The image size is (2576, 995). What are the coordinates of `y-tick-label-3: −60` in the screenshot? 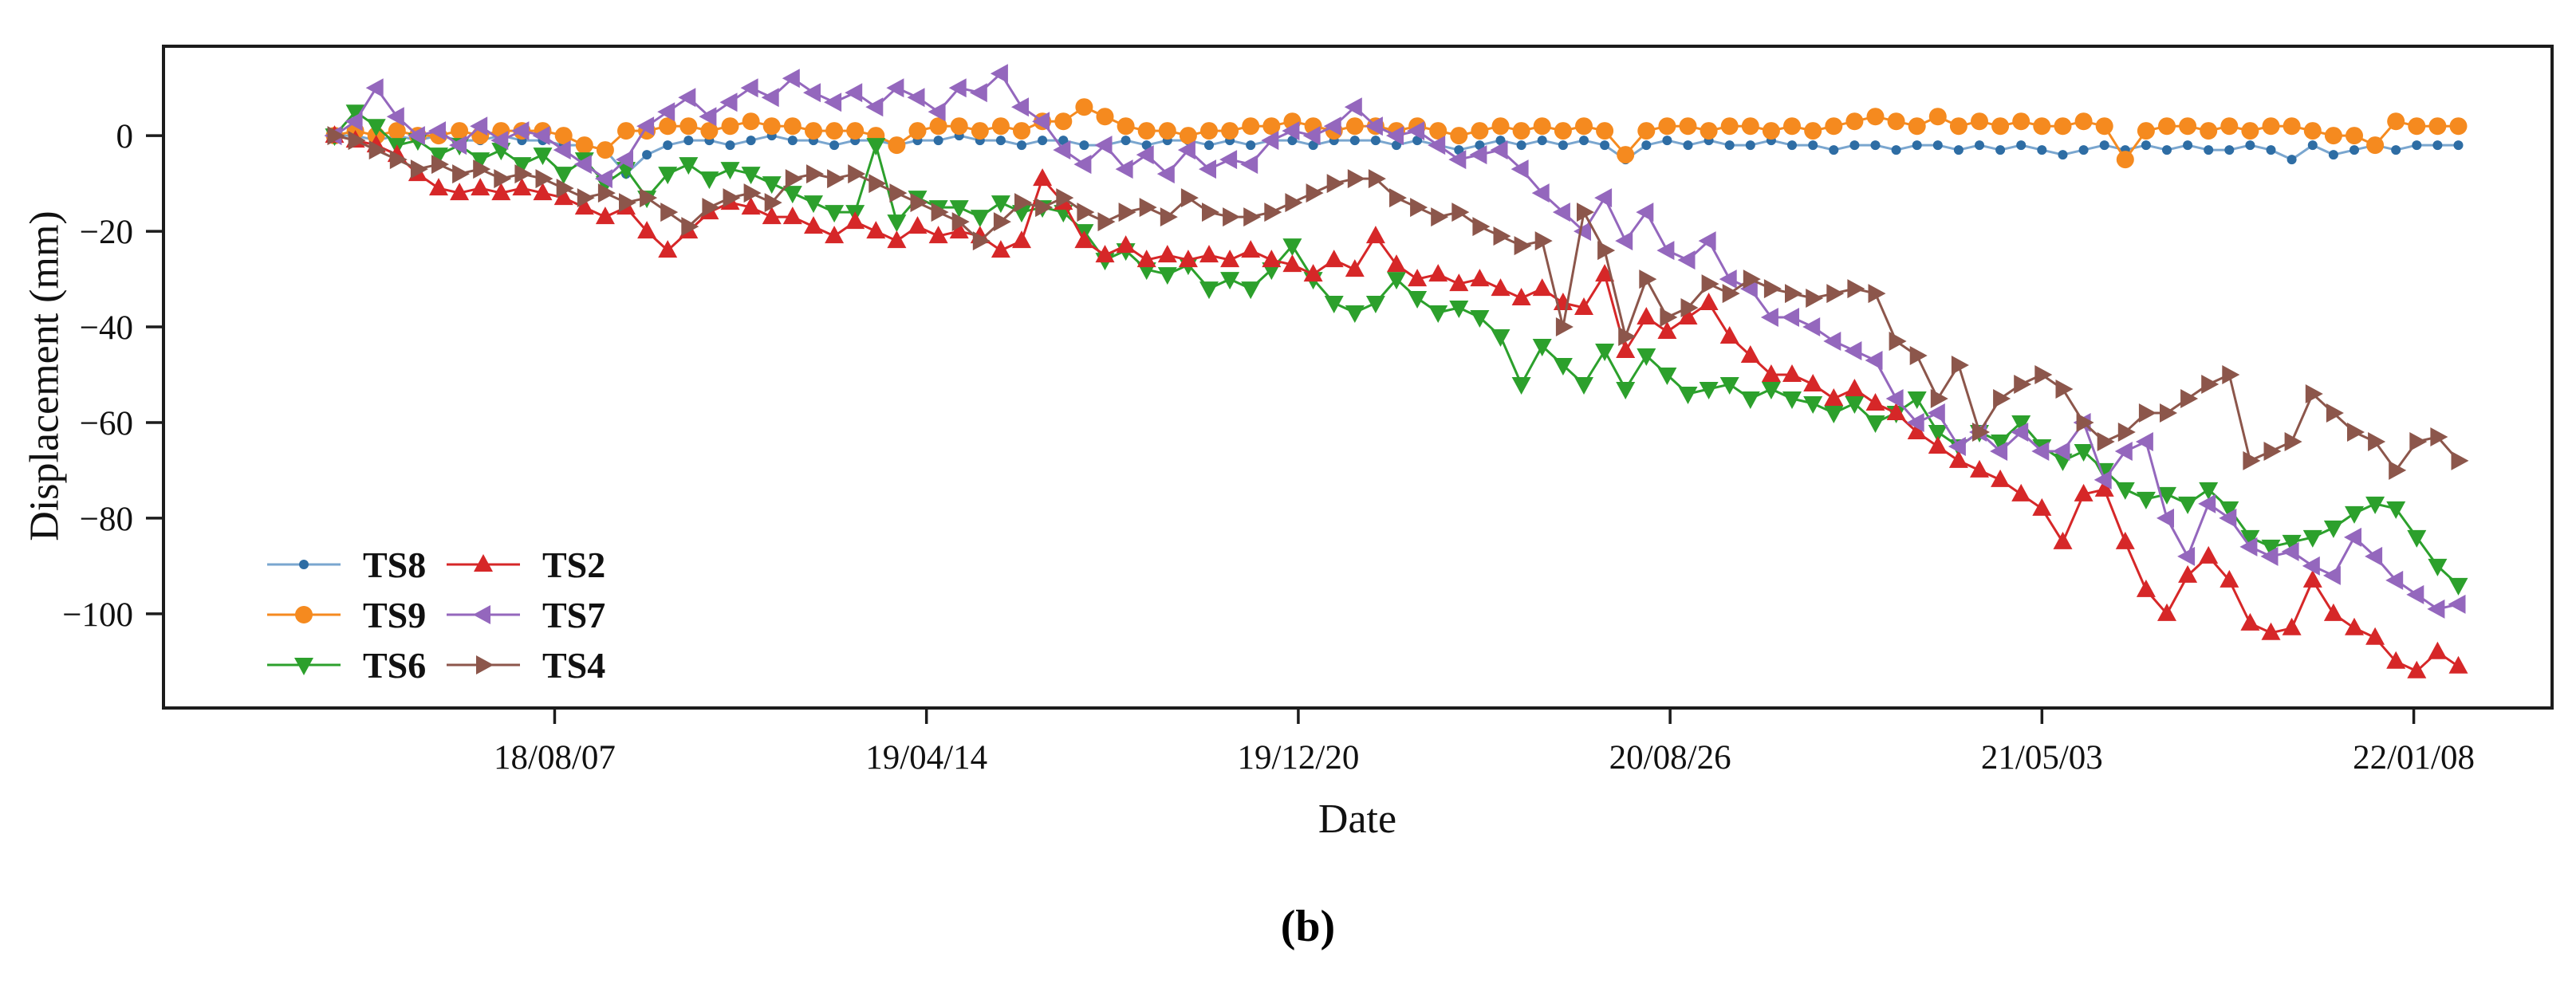 It's located at (106, 424).